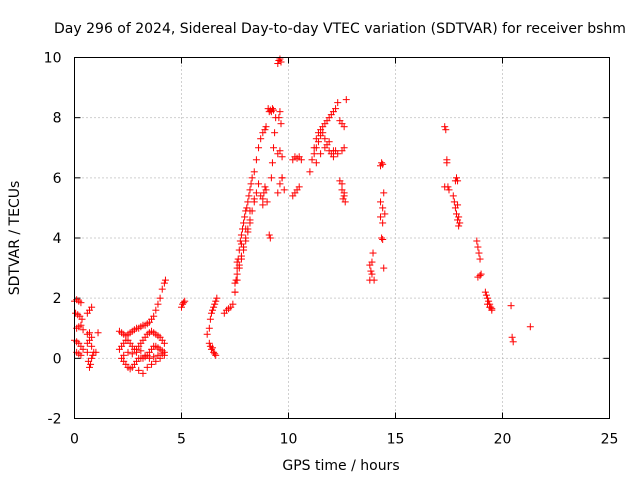  I want to click on x-tick-label: 25, so click(610, 440).